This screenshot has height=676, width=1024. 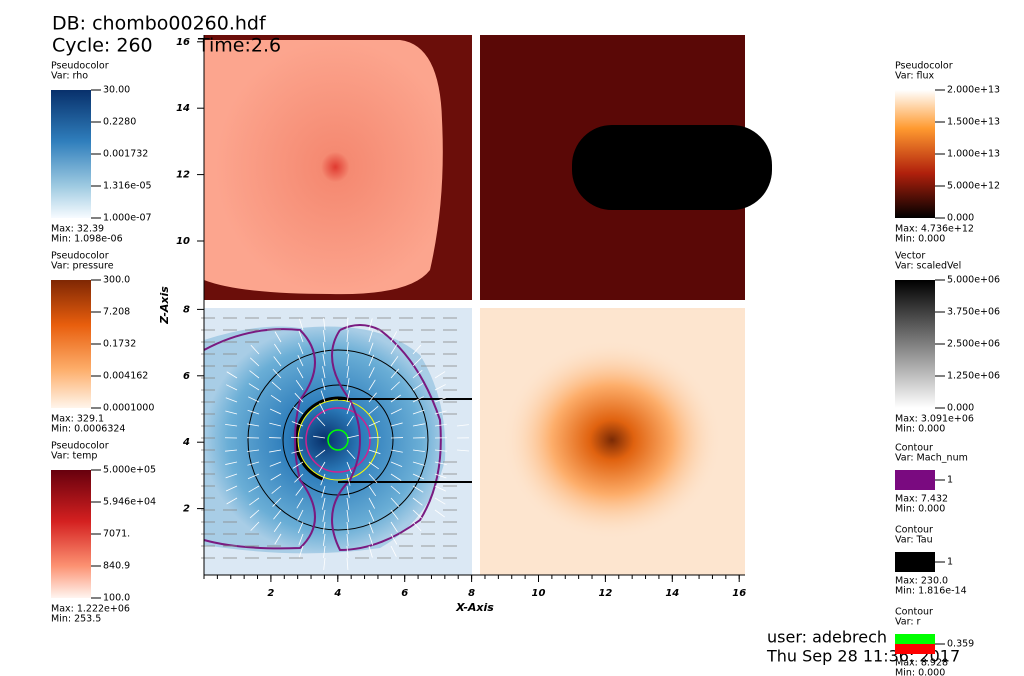 I want to click on legend-label: 7.208, so click(x=116, y=312).